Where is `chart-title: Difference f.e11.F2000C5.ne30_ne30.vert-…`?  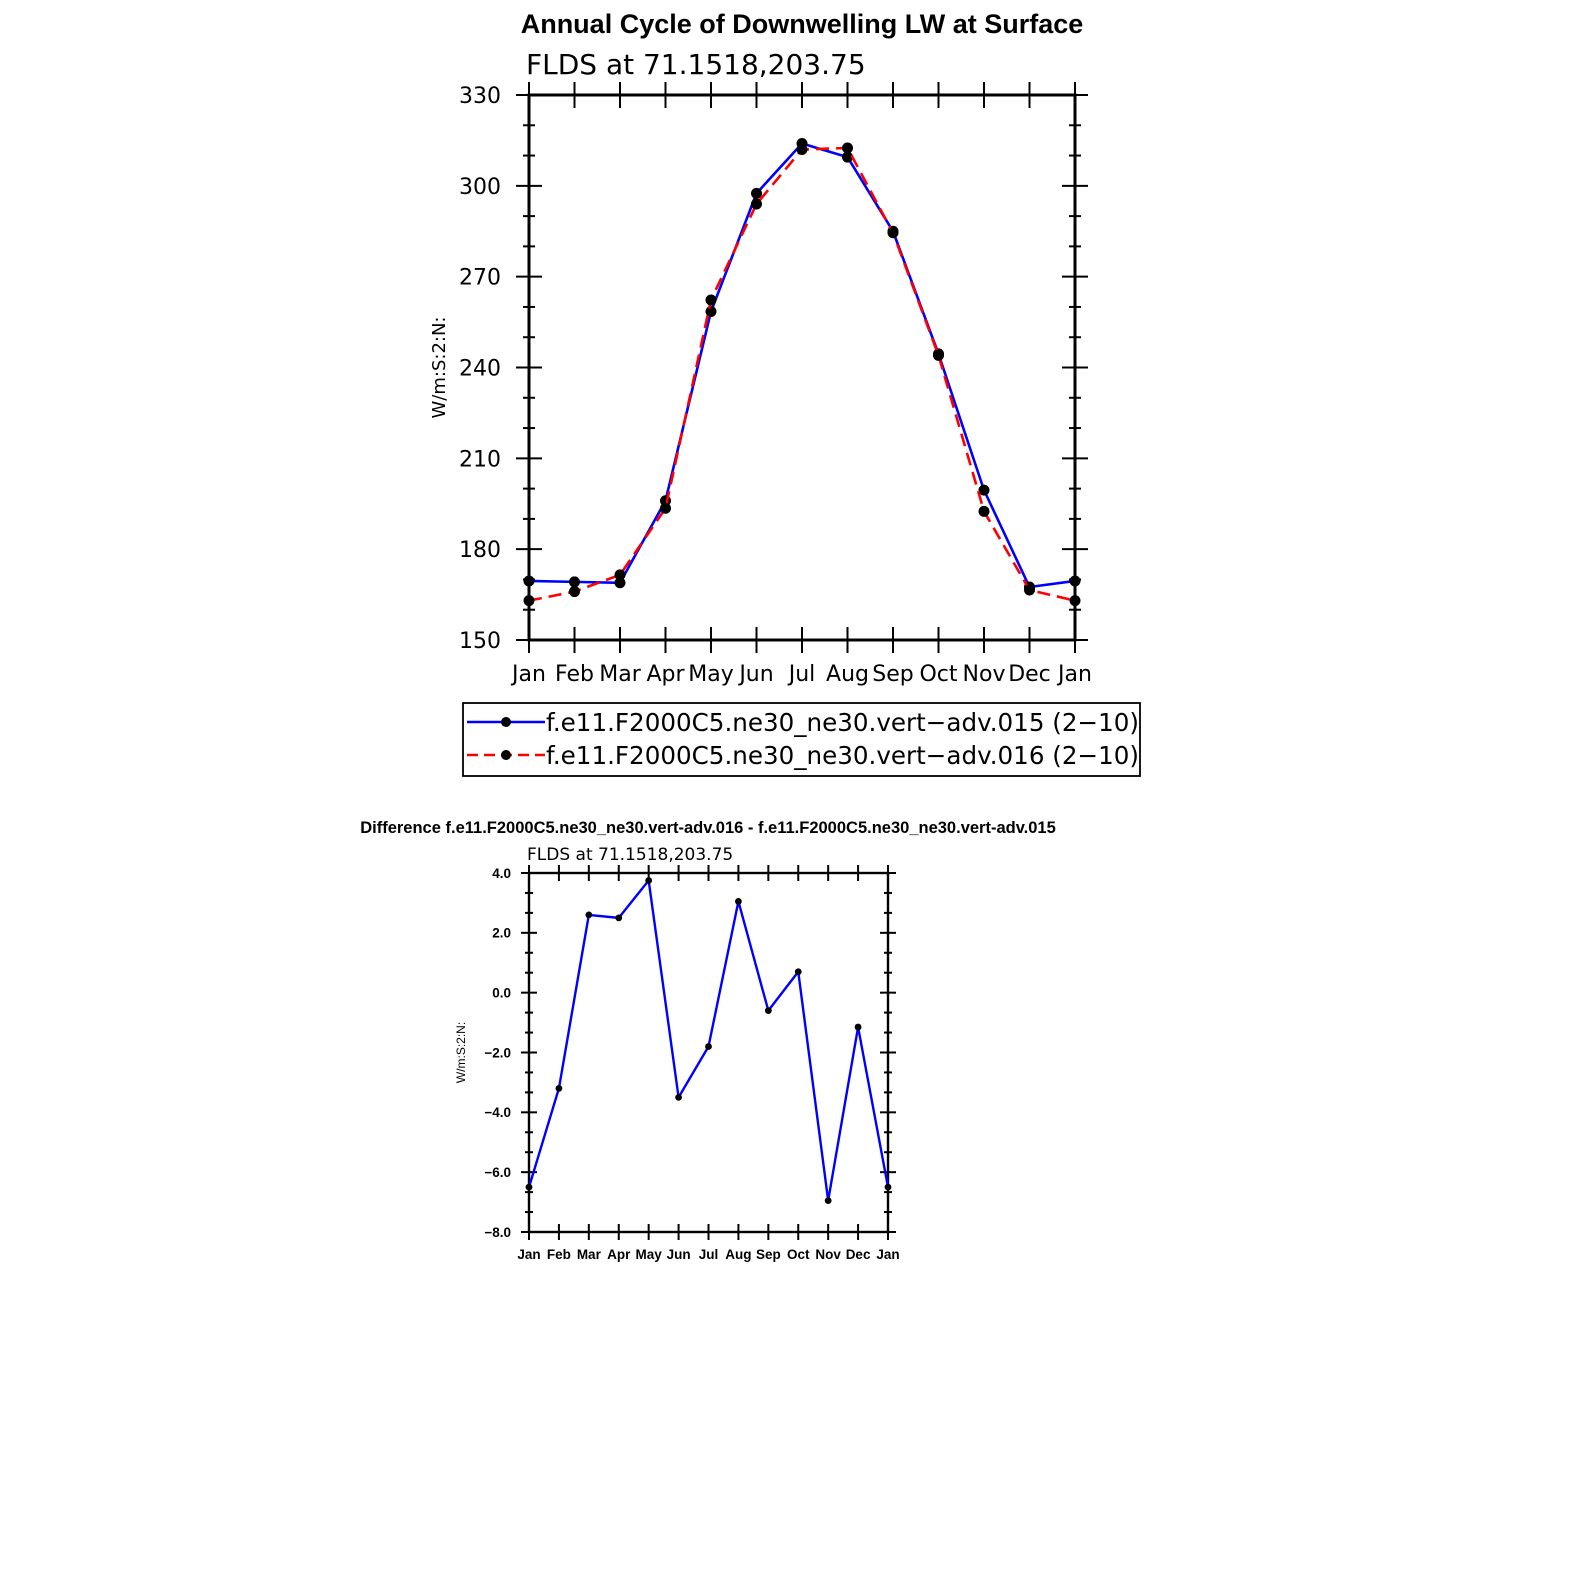 chart-title: Difference f.e11.F2000C5.ne30_ne30.vert-… is located at coordinates (708, 828).